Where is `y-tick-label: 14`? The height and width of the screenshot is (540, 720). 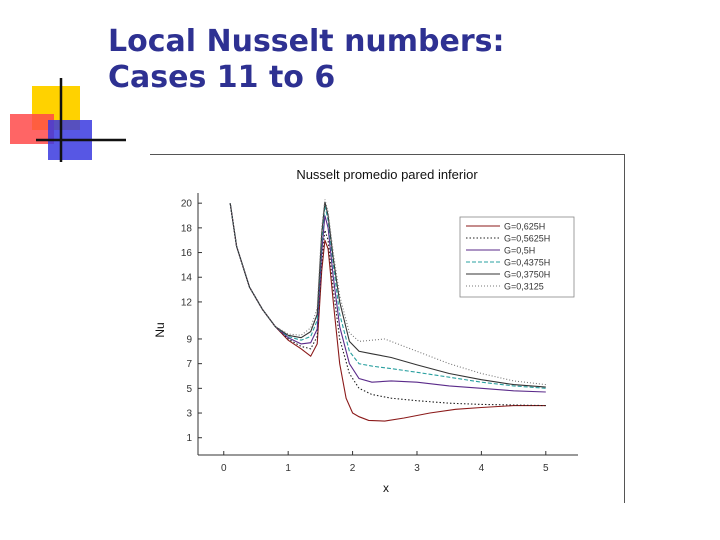
y-tick-label: 14 is located at coordinates (187, 278).